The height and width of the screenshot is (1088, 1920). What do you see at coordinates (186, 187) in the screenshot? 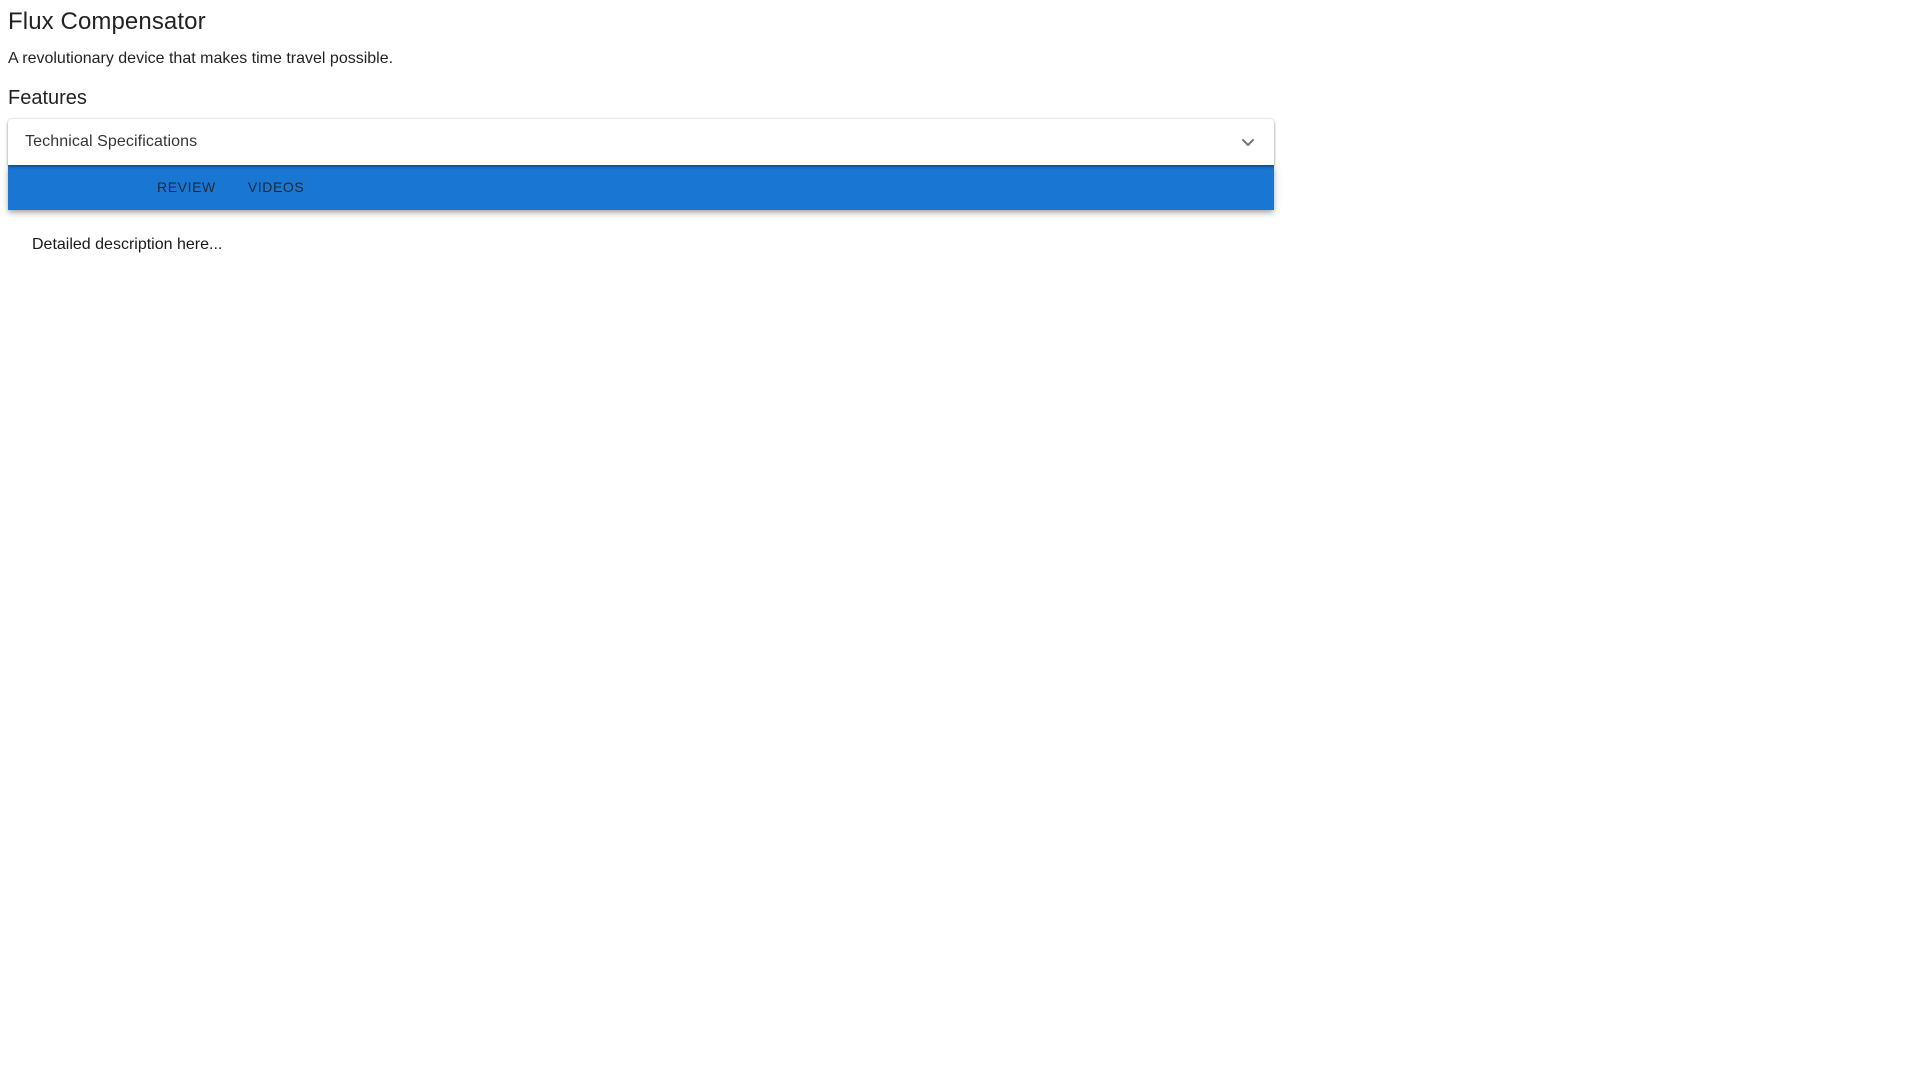
I see `tab-review: REVIEW` at bounding box center [186, 187].